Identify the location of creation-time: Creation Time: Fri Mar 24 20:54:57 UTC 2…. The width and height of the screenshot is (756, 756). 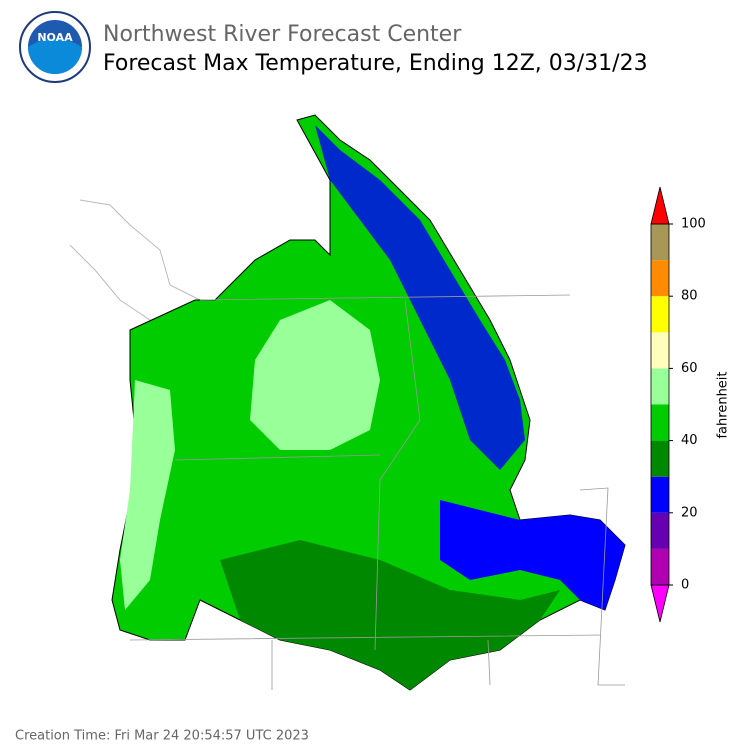
(162, 736).